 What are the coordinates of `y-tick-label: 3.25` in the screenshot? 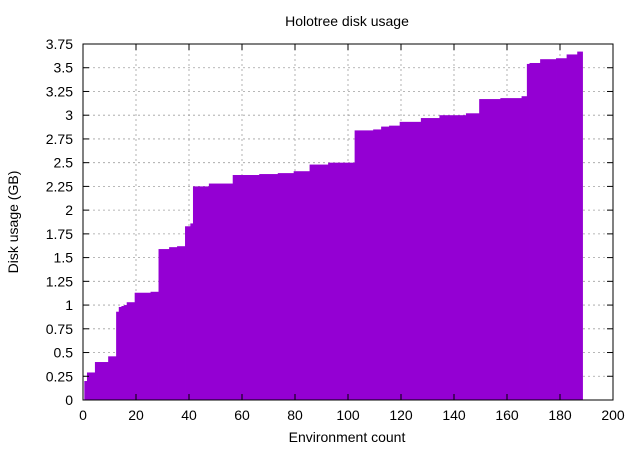 It's located at (59, 91).